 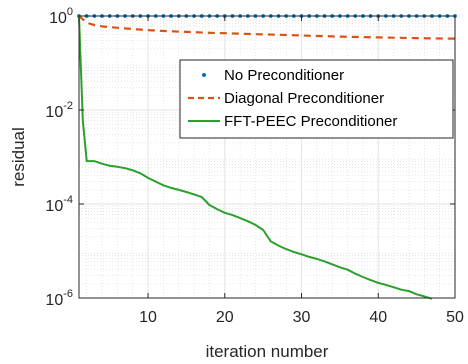 I want to click on y-tick-label: 10⁻⁴, so click(x=59, y=204).